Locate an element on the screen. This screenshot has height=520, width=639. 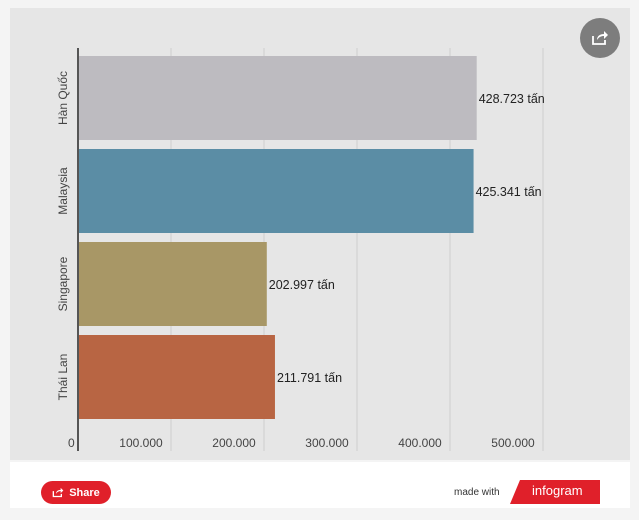
infogram-logo-text: infogram is located at coordinates (557, 490).